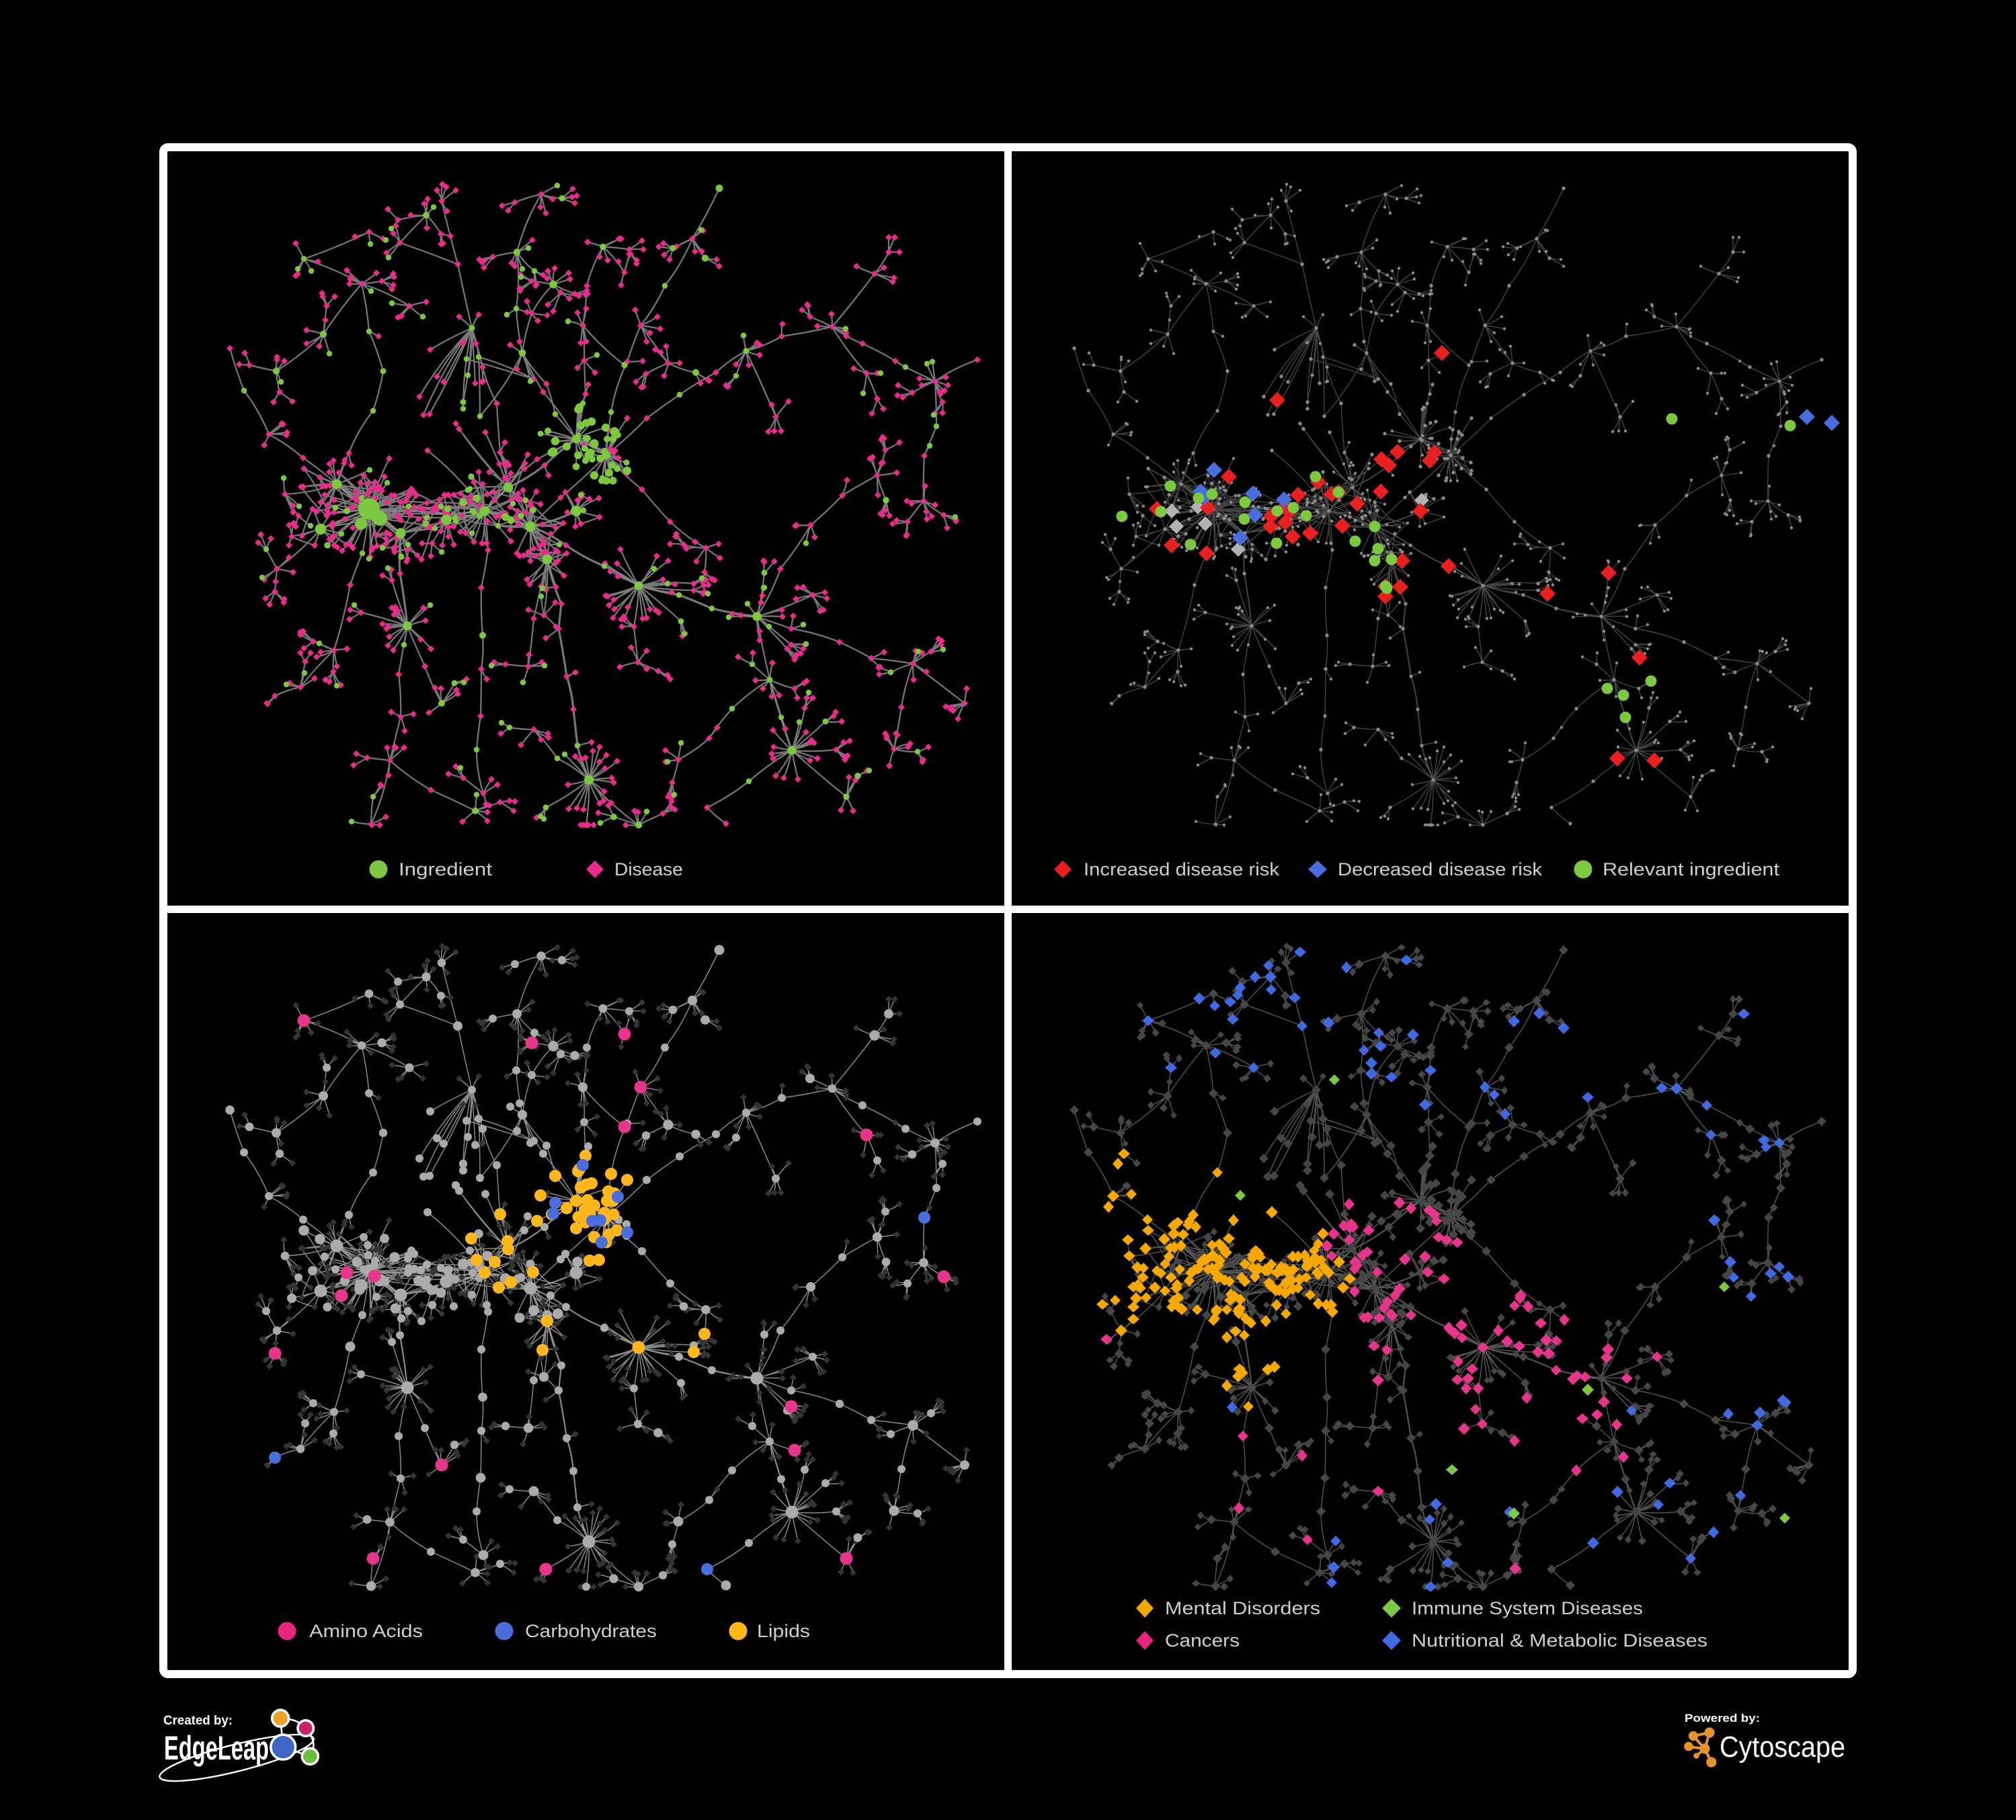  I want to click on svg-text: Powered by:, so click(1722, 1718).